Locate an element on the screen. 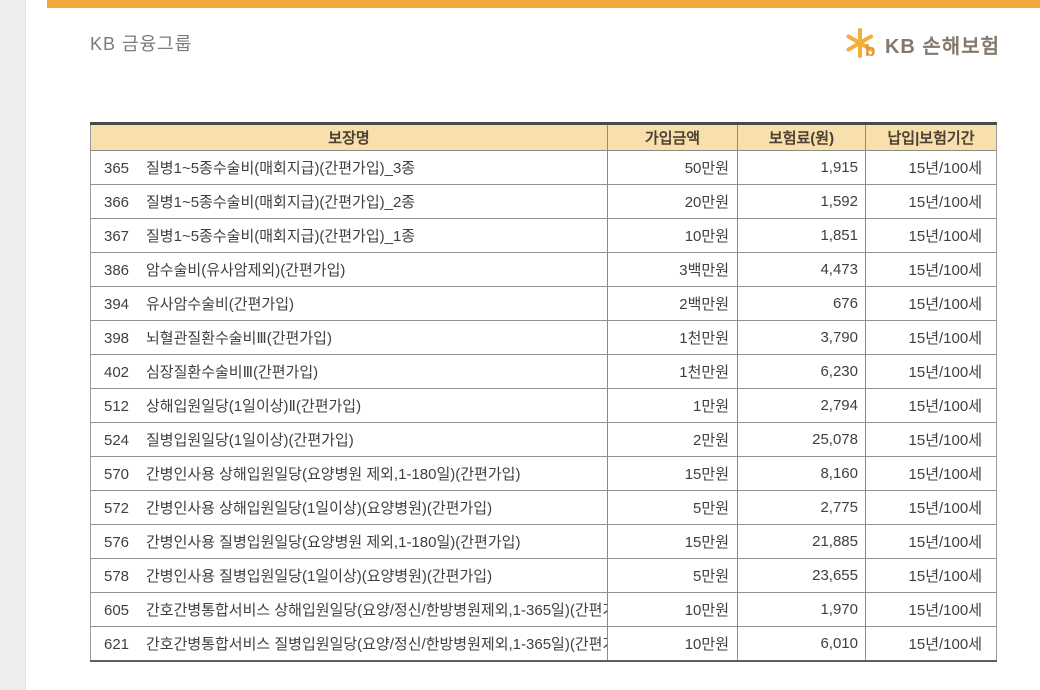 This screenshot has height=690, width=1040. coverage-code: 394 is located at coordinates (117, 304).